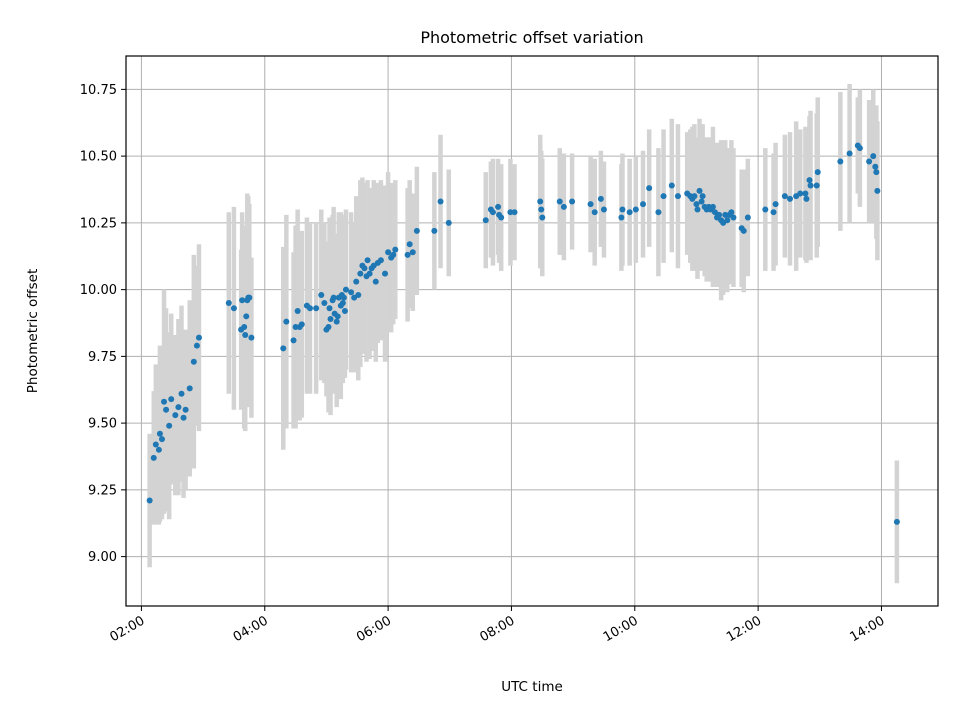 This screenshot has width=960, height=720. What do you see at coordinates (98, 223) in the screenshot?
I see `y-tick-label: 10.25` at bounding box center [98, 223].